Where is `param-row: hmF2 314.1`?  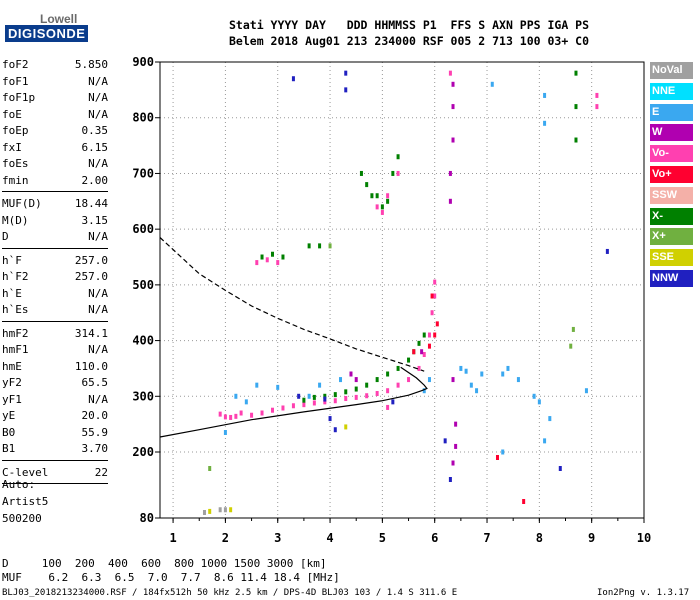
param-row: hmF2 314.1 is located at coordinates (55, 334).